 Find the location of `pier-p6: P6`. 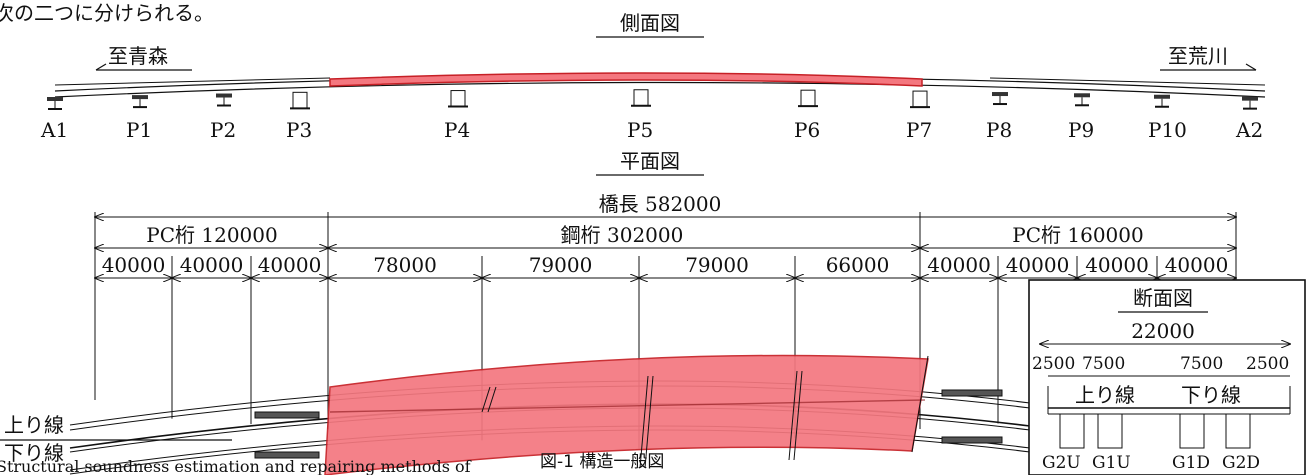

pier-p6: P6 is located at coordinates (807, 115).